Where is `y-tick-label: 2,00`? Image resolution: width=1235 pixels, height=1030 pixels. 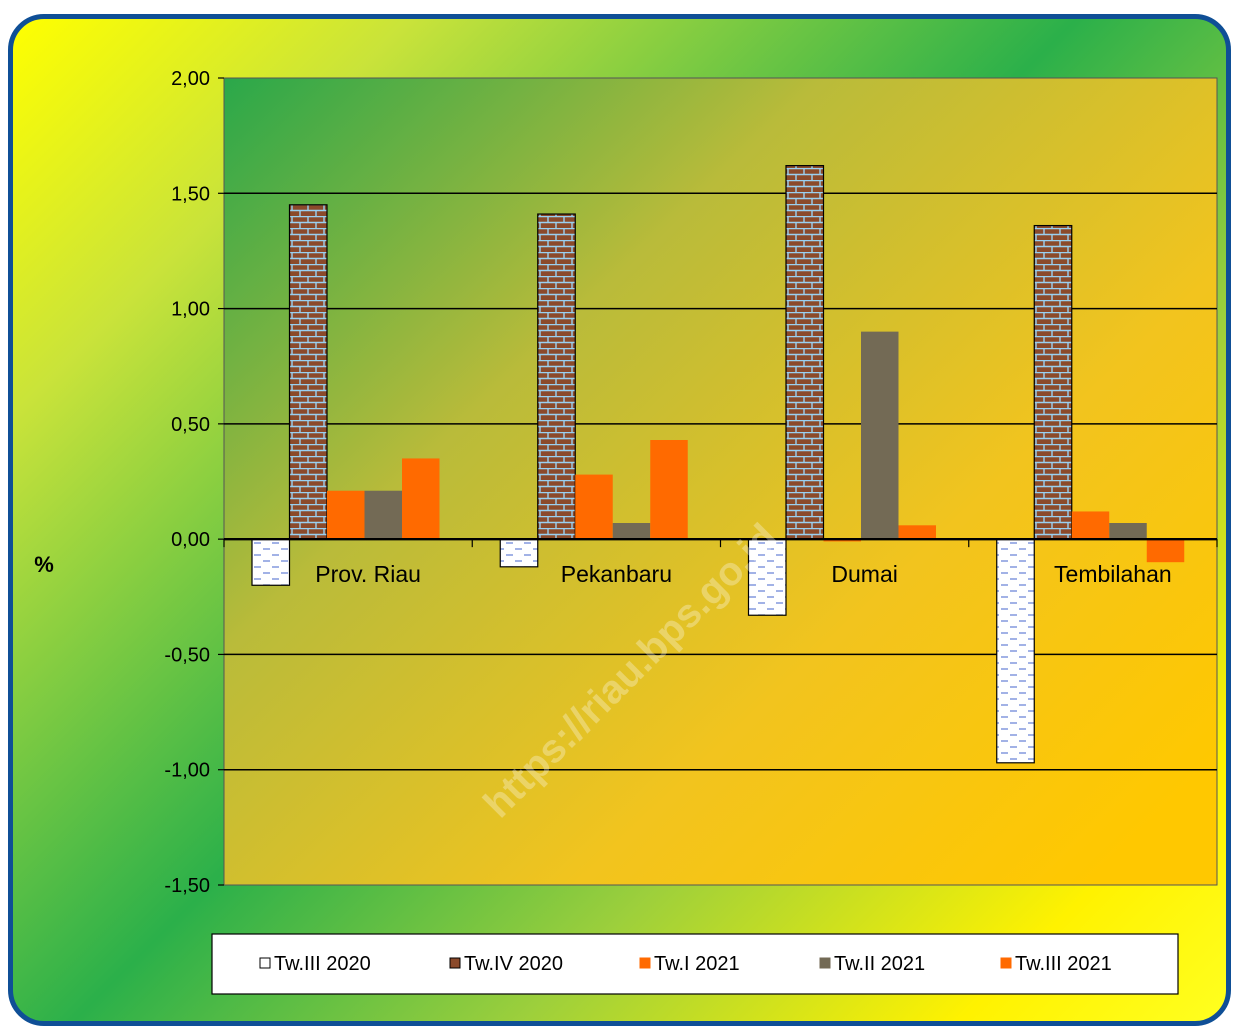 y-tick-label: 2,00 is located at coordinates (190, 79).